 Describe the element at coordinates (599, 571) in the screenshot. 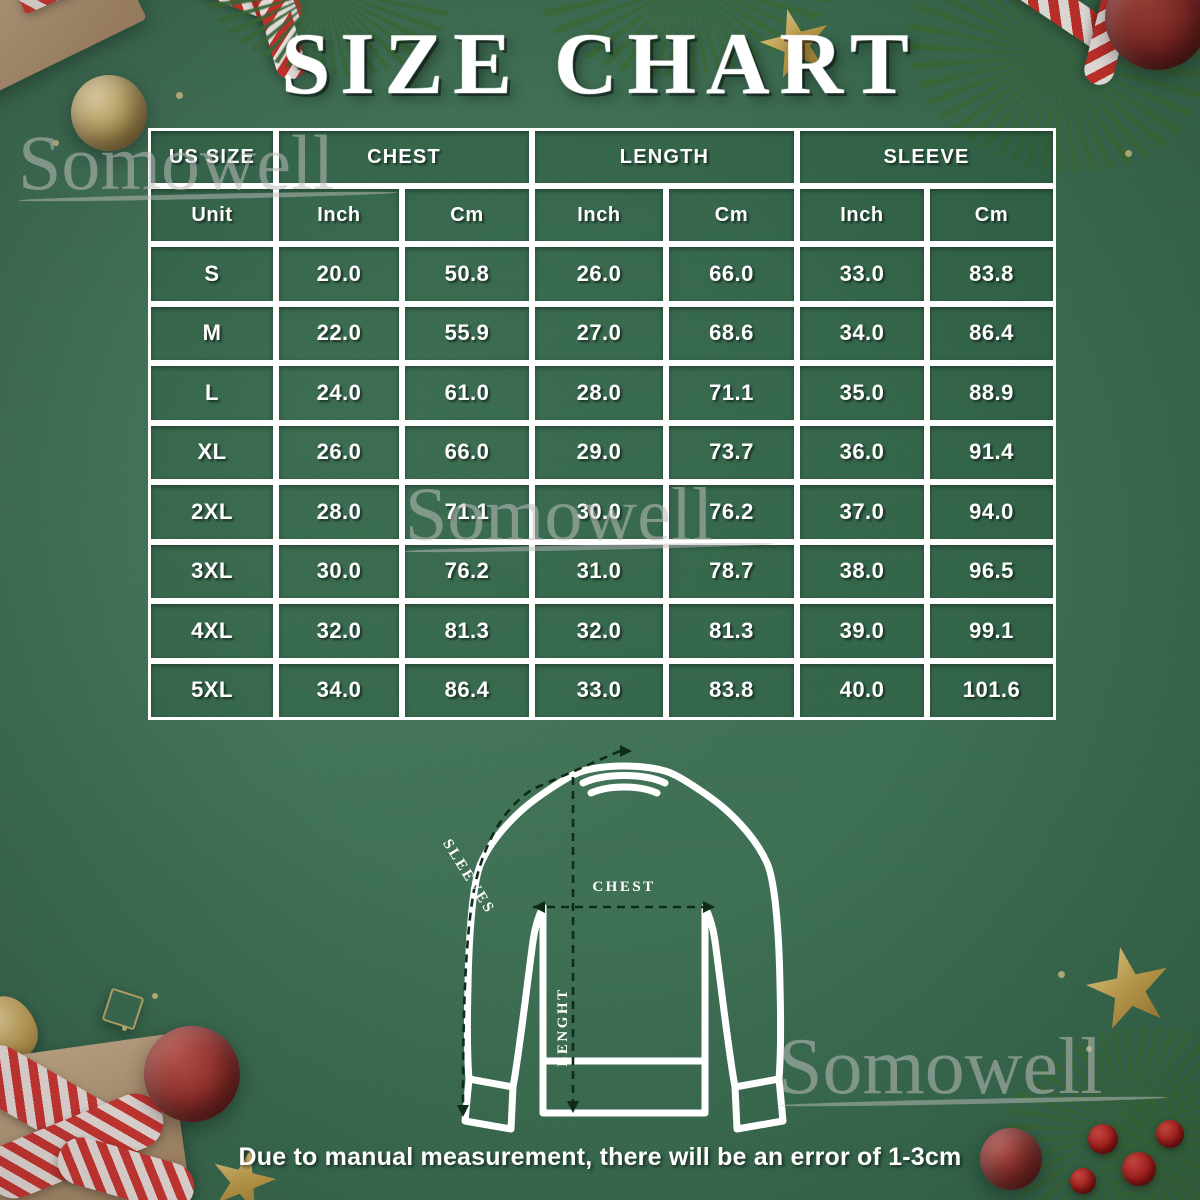

I see `cell-length-inch: 31.0` at that location.